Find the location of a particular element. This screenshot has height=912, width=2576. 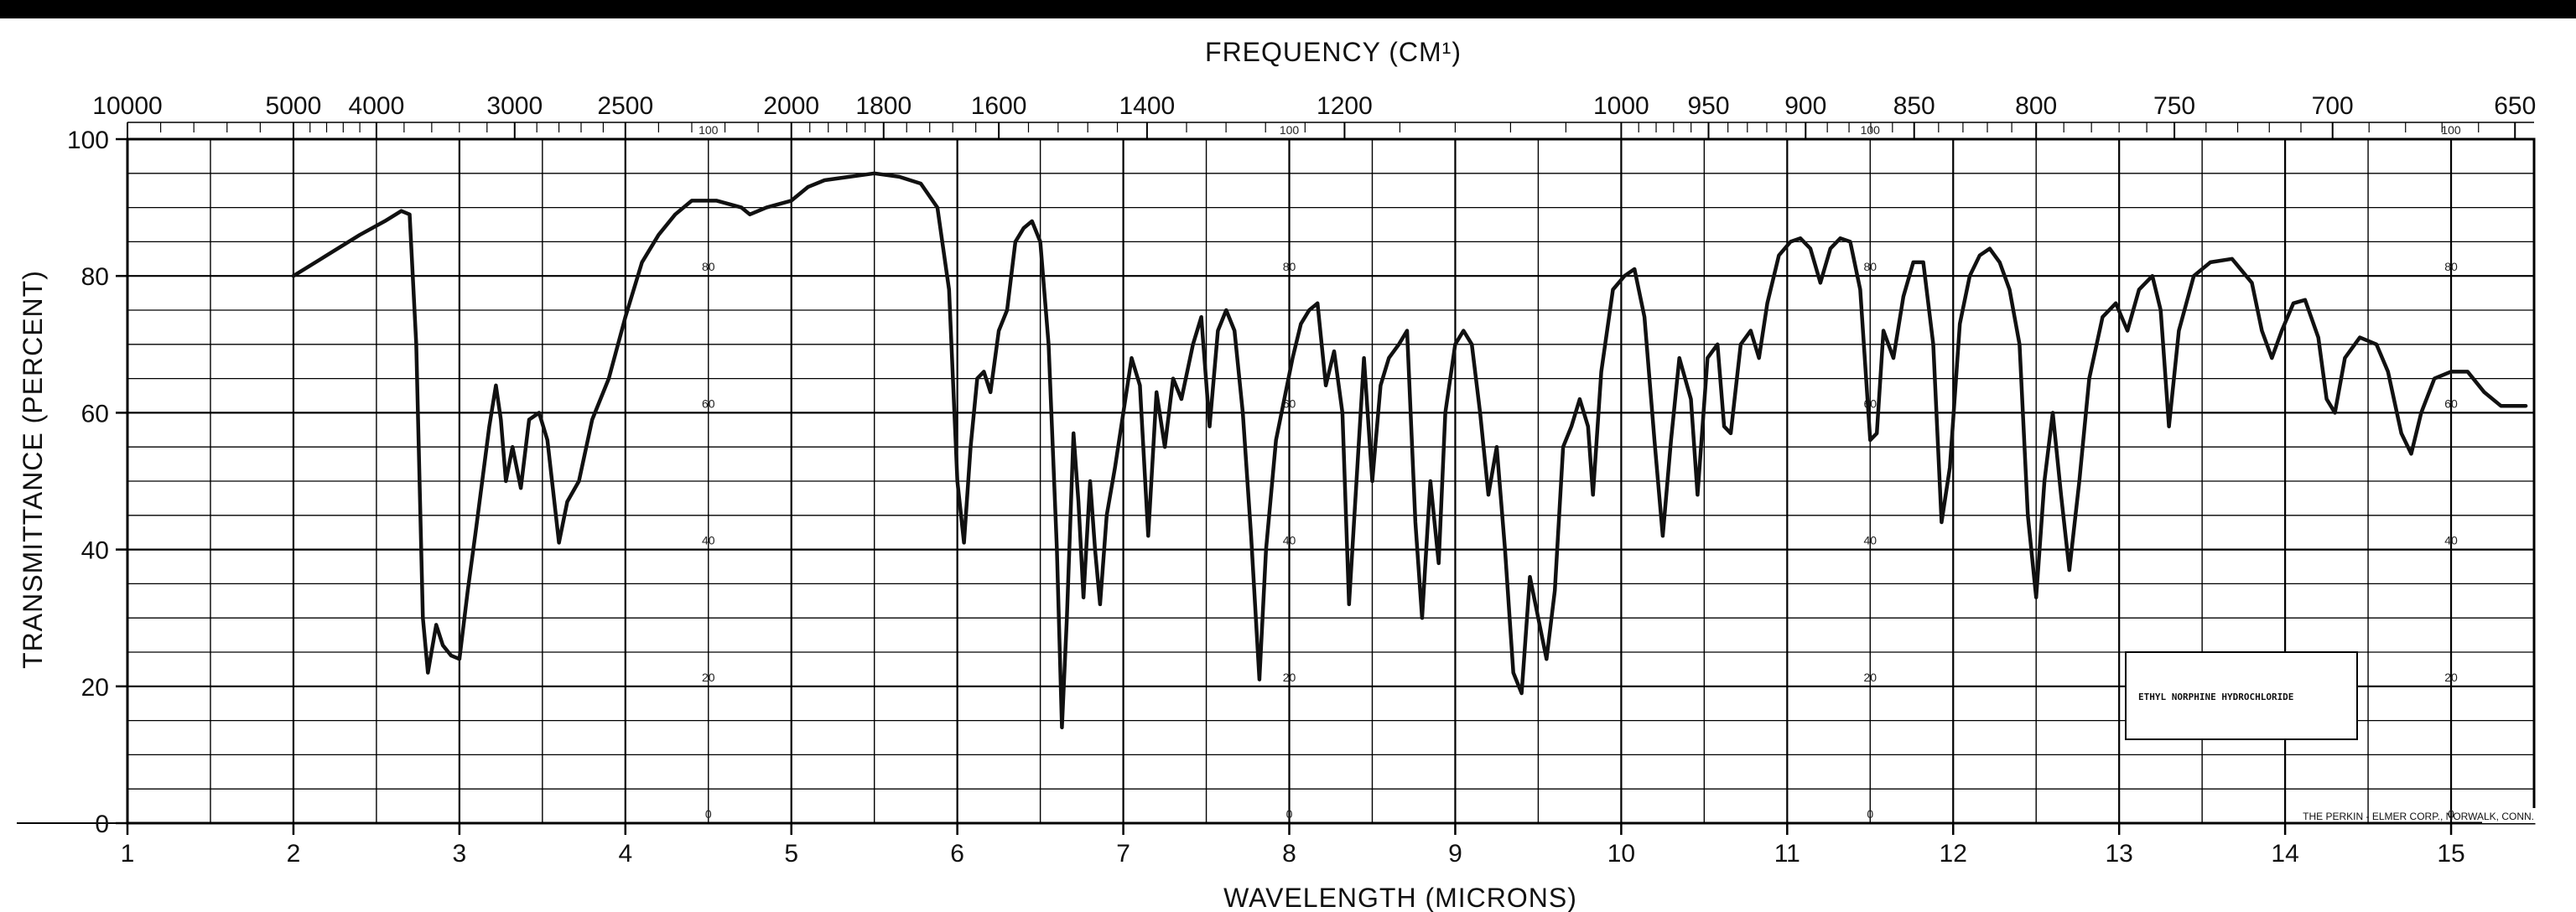

top-border-bar is located at coordinates (1288, 9).